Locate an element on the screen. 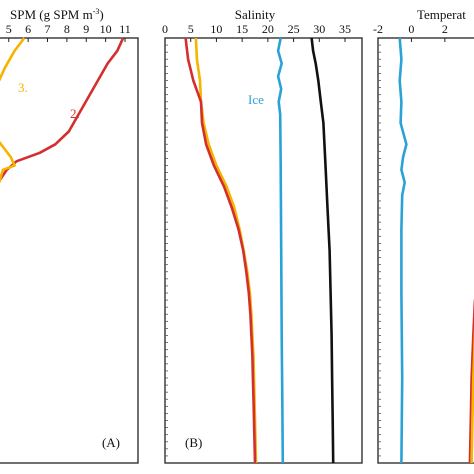 This screenshot has width=474, height=474. x-tick-label: 6 is located at coordinates (28, 29).